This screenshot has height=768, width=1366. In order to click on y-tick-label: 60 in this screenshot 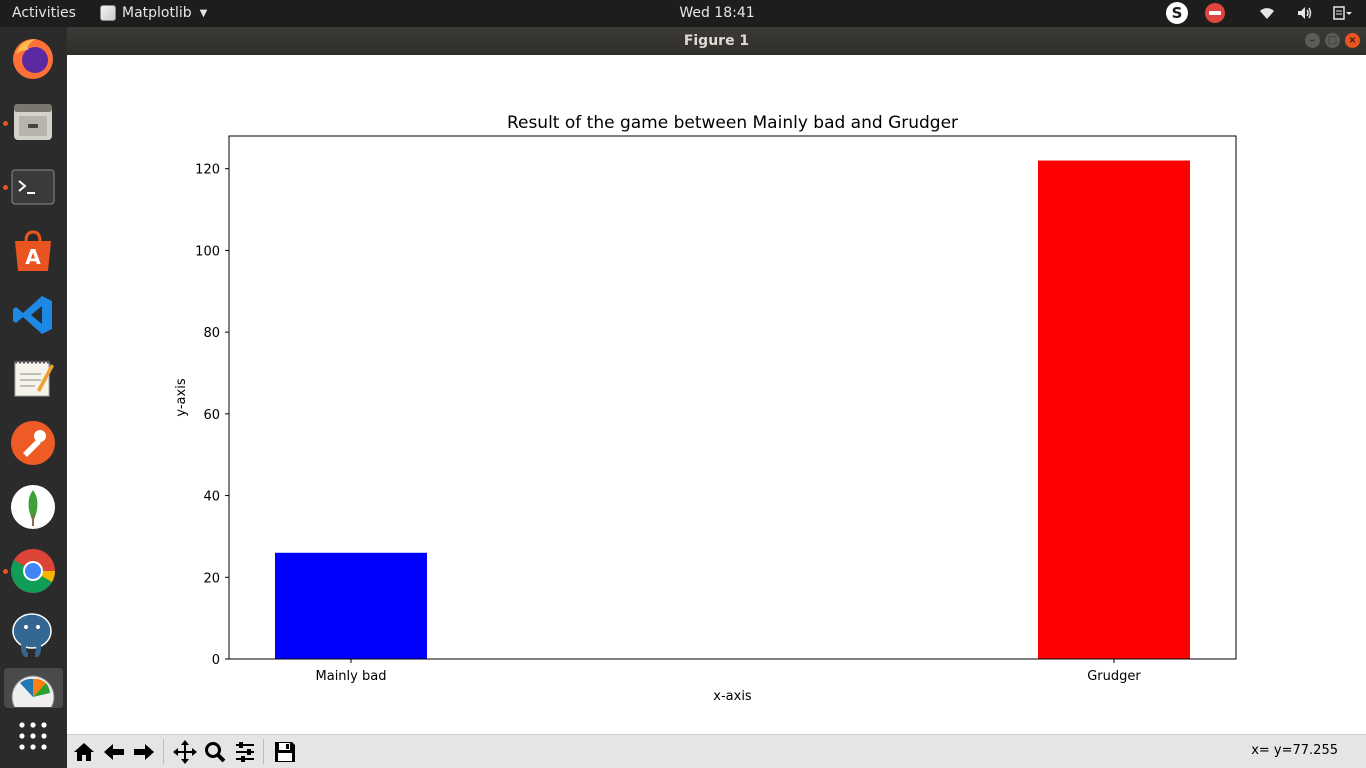, I will do `click(211, 415)`.